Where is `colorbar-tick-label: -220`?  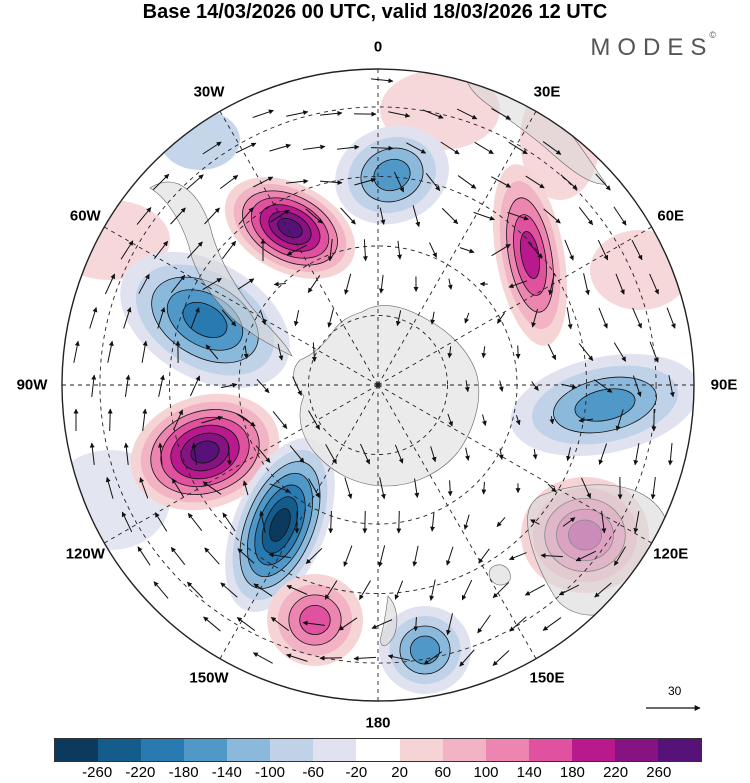 colorbar-tick-label: -220 is located at coordinates (140, 772).